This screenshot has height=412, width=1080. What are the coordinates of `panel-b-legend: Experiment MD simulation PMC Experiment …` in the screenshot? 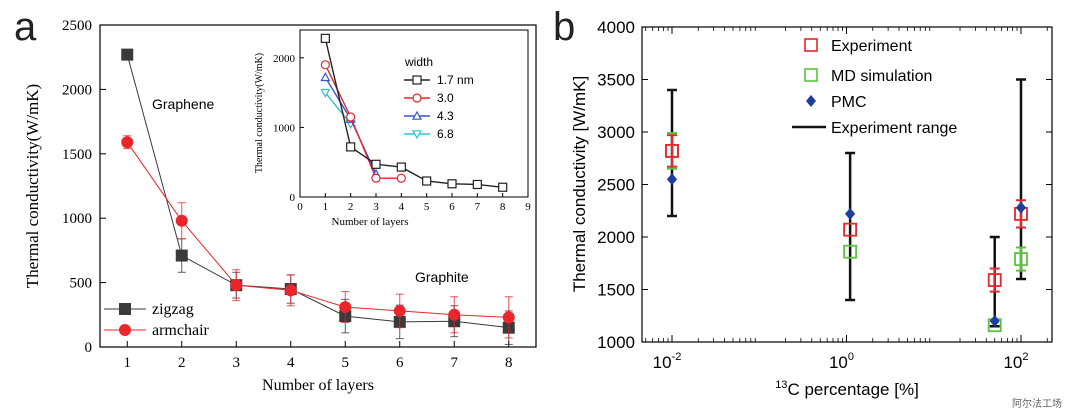 It's located at (874, 87).